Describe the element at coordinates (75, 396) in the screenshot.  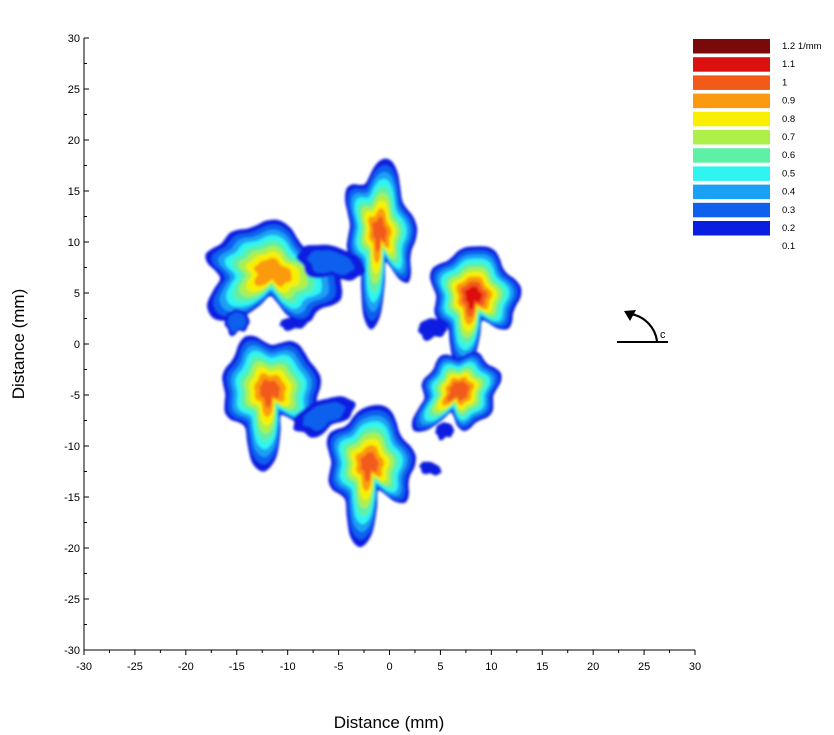
I see `y-tick-label: -5` at that location.